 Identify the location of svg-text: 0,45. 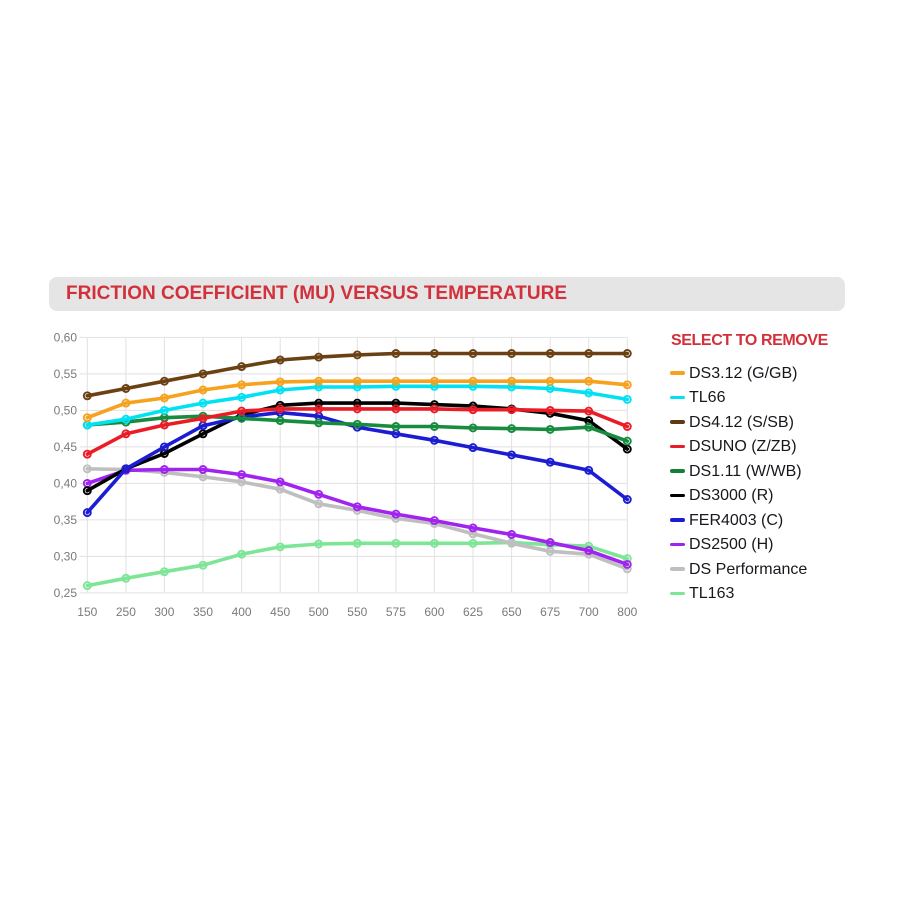
(66, 447).